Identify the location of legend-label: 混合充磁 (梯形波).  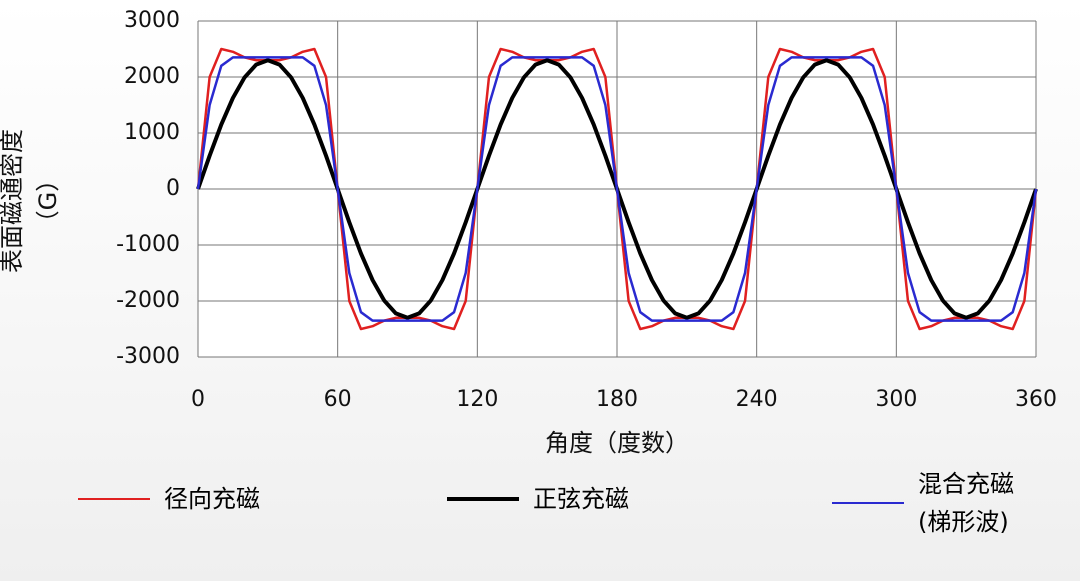
(966, 503).